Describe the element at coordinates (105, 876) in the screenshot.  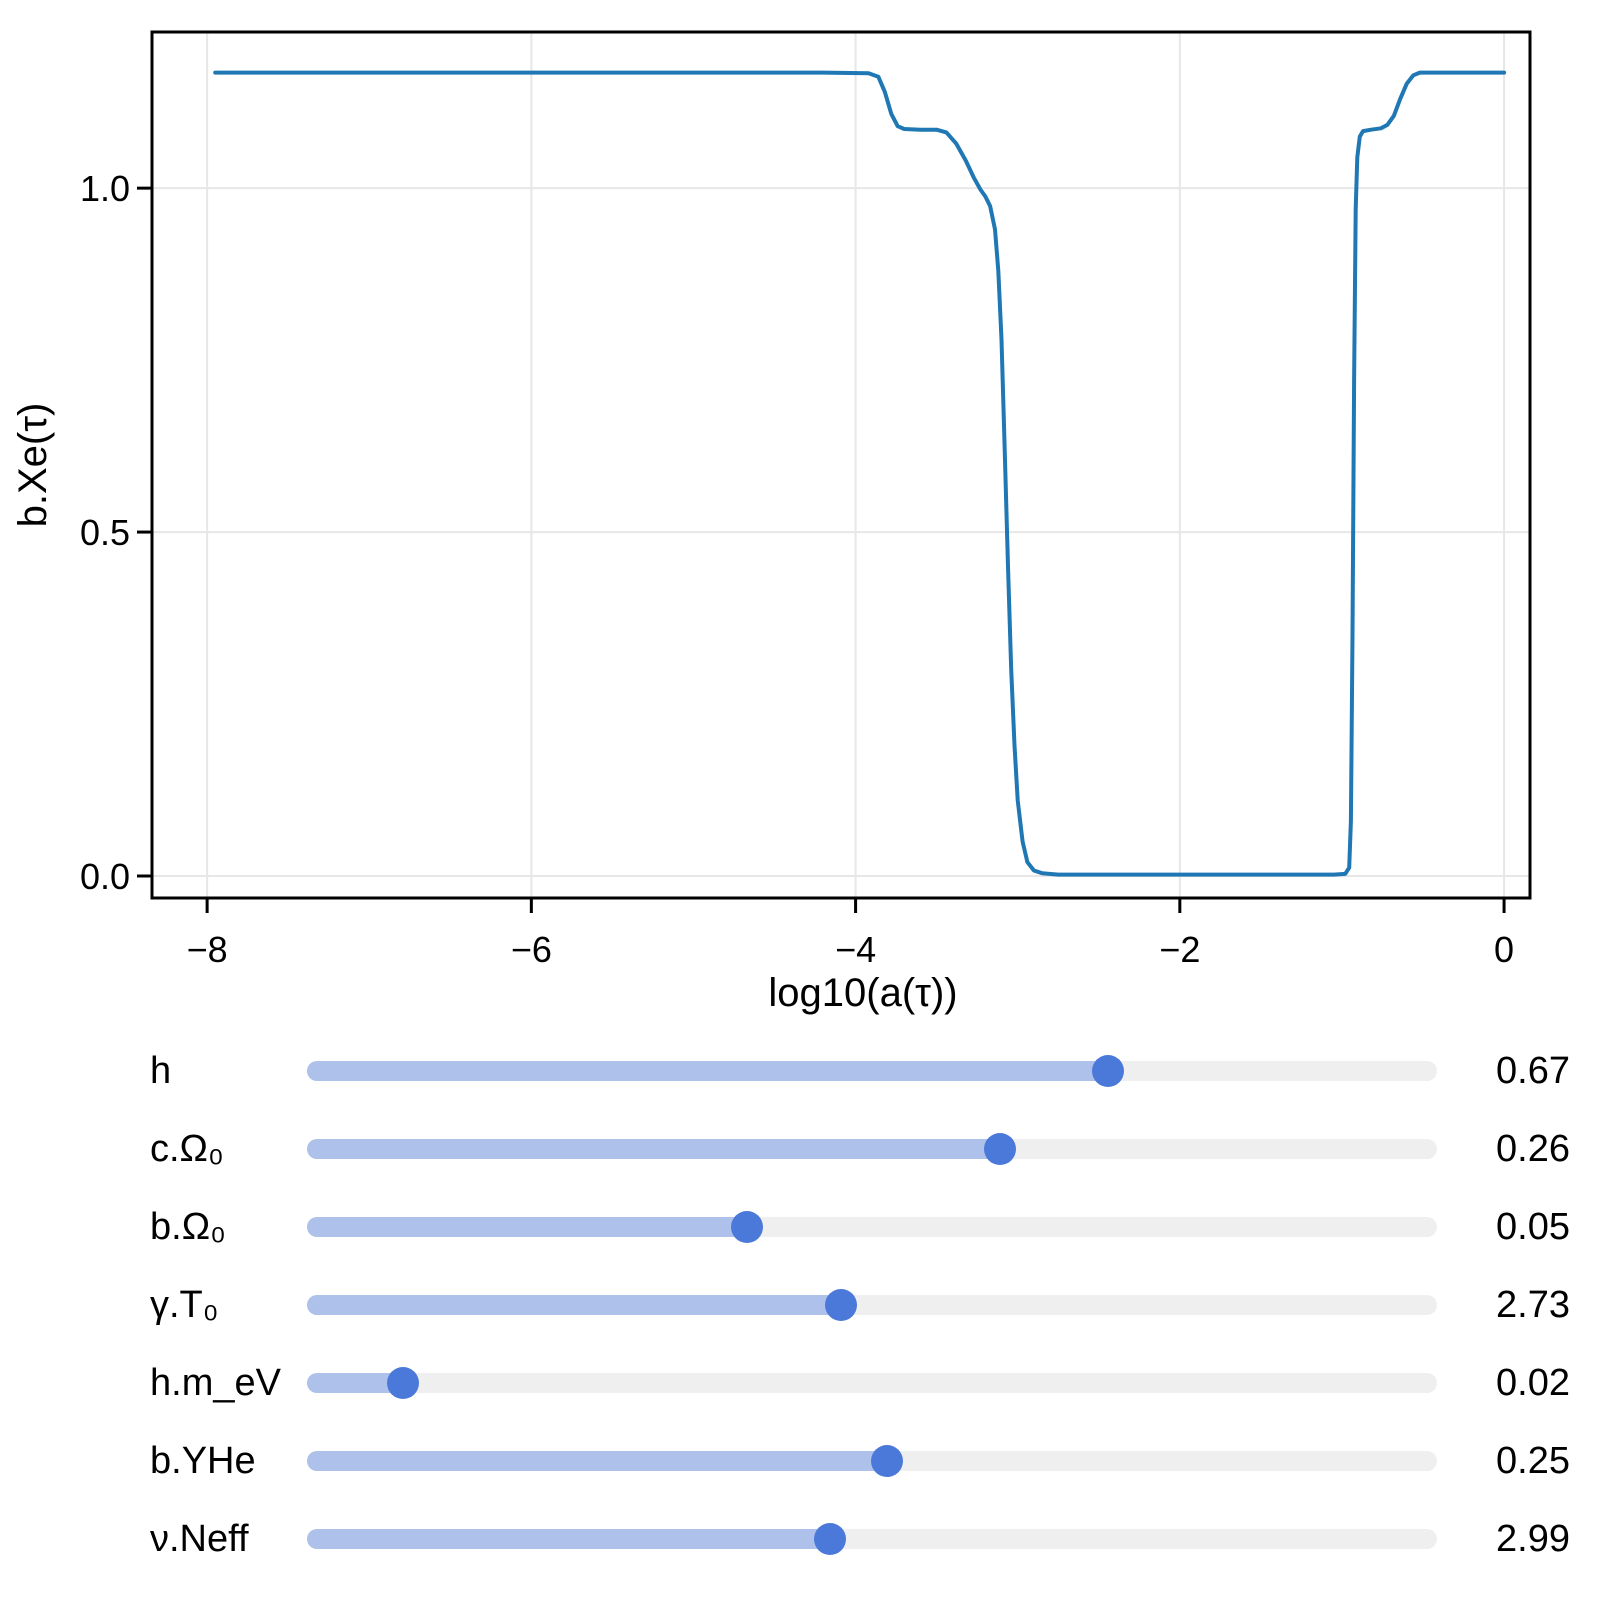
I see `y-tick-label: 0.0` at that location.